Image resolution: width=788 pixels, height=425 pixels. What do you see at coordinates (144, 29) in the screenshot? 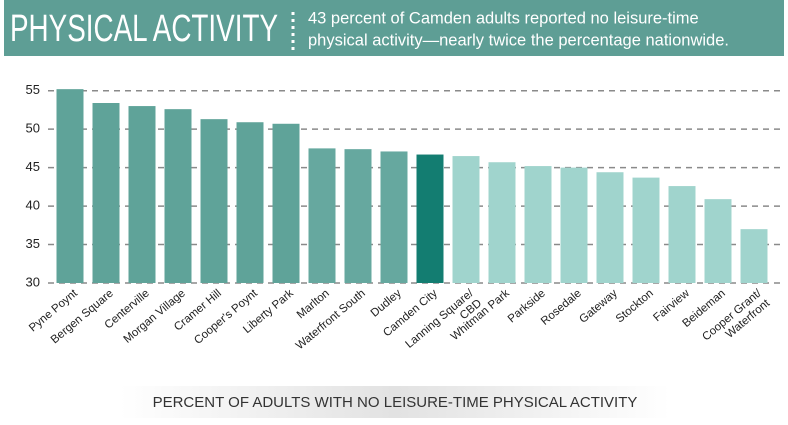
I see `chart-title: PHYSICAL ACTIVITY` at bounding box center [144, 29].